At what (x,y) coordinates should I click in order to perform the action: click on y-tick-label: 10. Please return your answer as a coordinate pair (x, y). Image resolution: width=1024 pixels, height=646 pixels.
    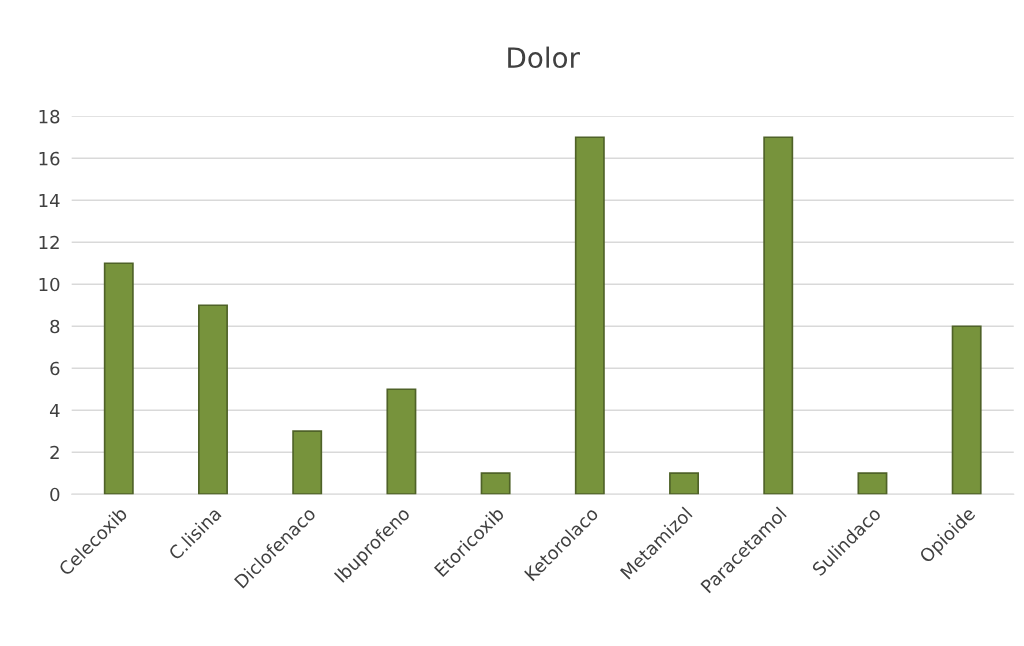
    Looking at the image, I should click on (49, 284).